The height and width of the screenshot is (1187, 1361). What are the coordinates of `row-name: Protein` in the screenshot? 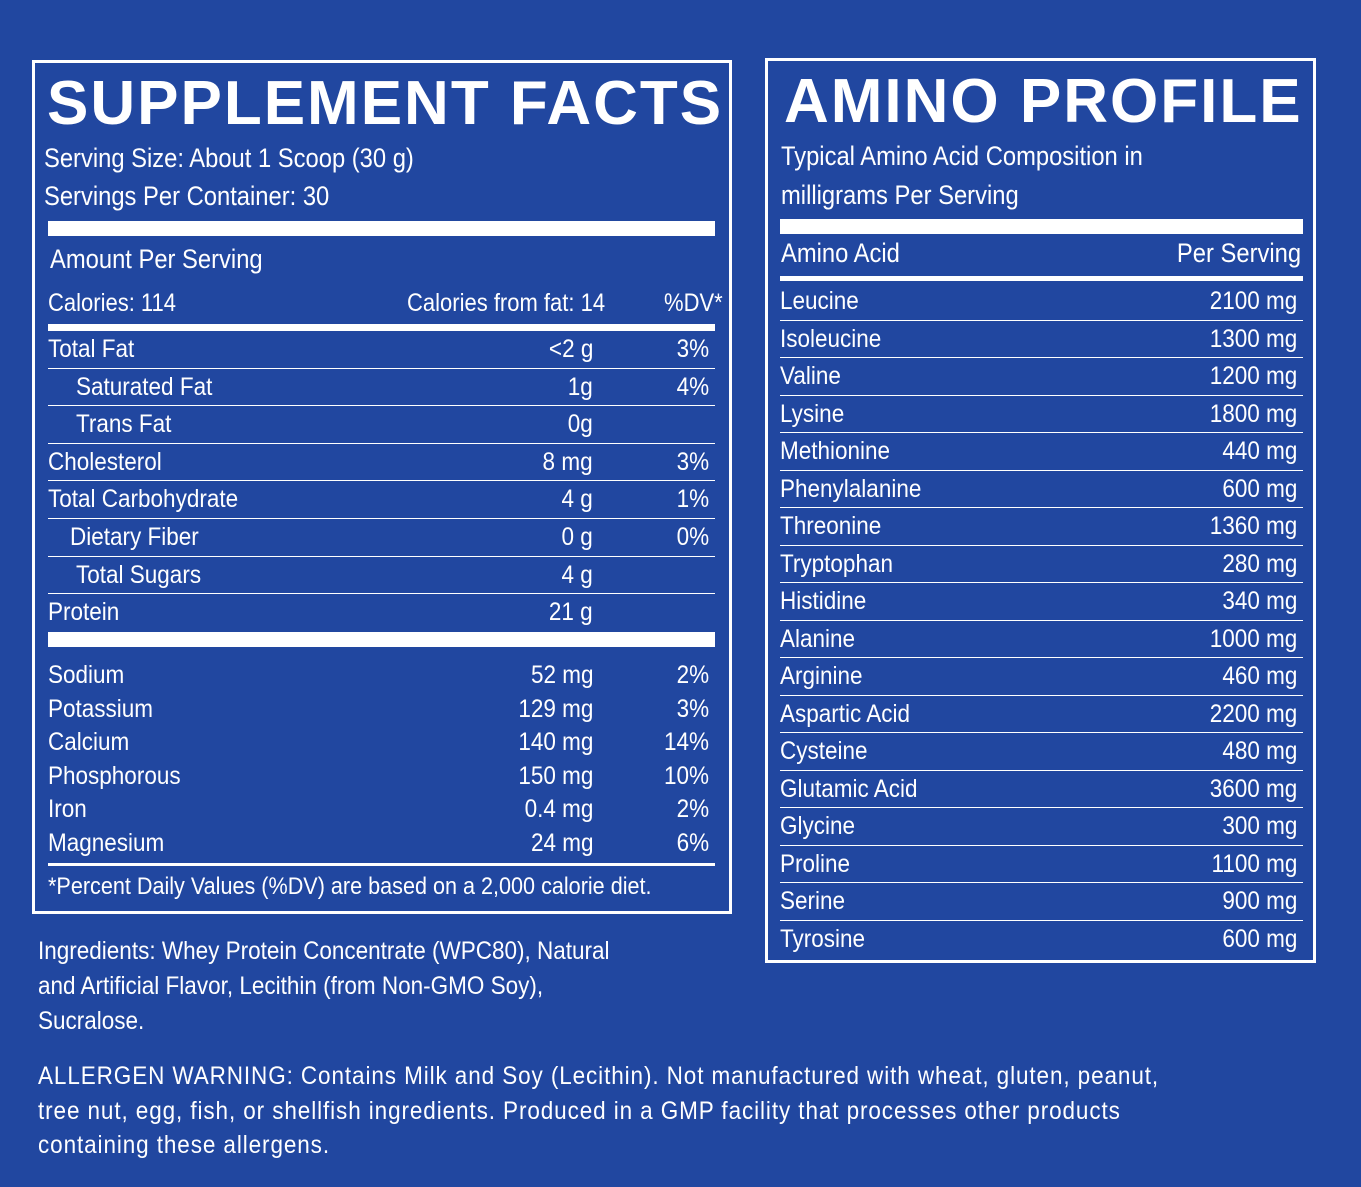 It's located at (84, 612).